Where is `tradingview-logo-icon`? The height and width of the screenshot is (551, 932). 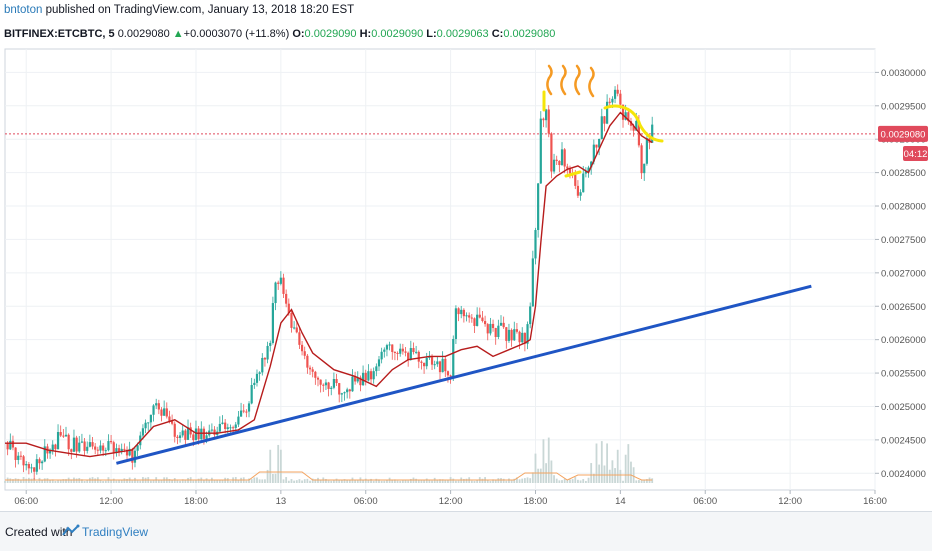 tradingview-logo-icon is located at coordinates (71, 533).